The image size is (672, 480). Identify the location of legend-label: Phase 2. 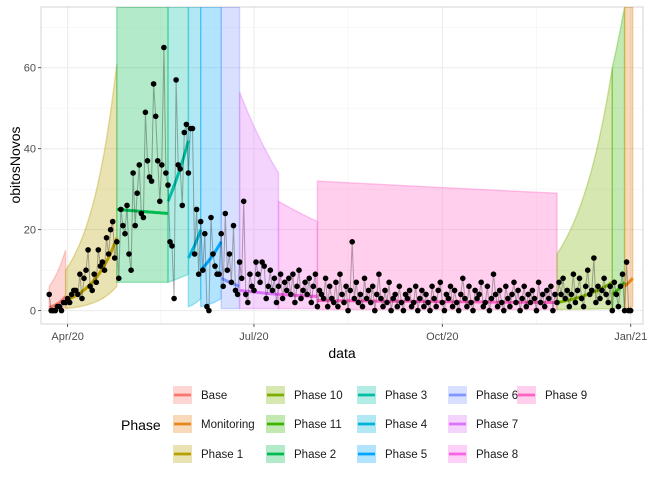
(315, 455).